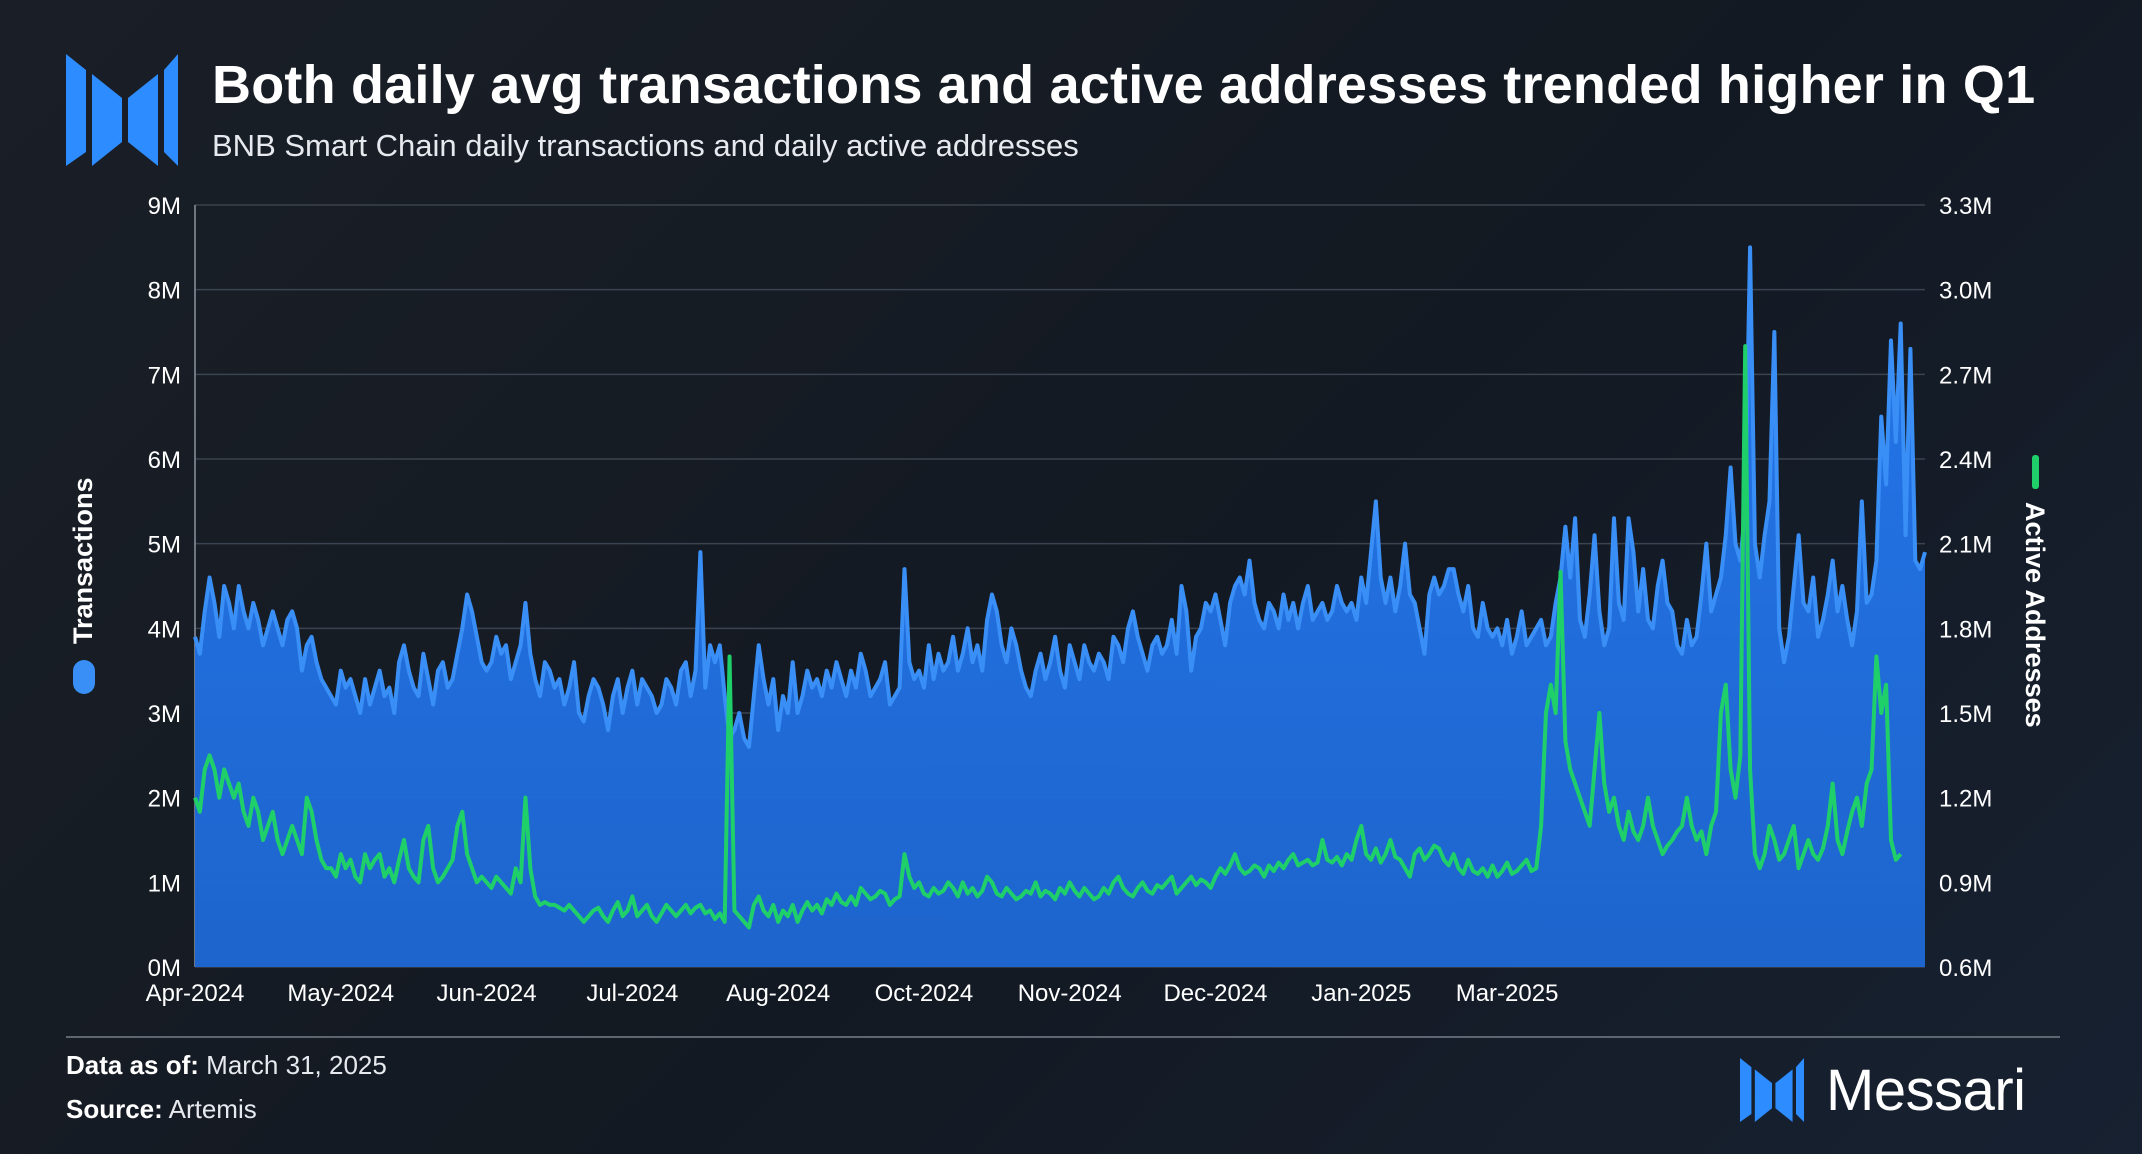  I want to click on brand: Messari, so click(1883, 1090).